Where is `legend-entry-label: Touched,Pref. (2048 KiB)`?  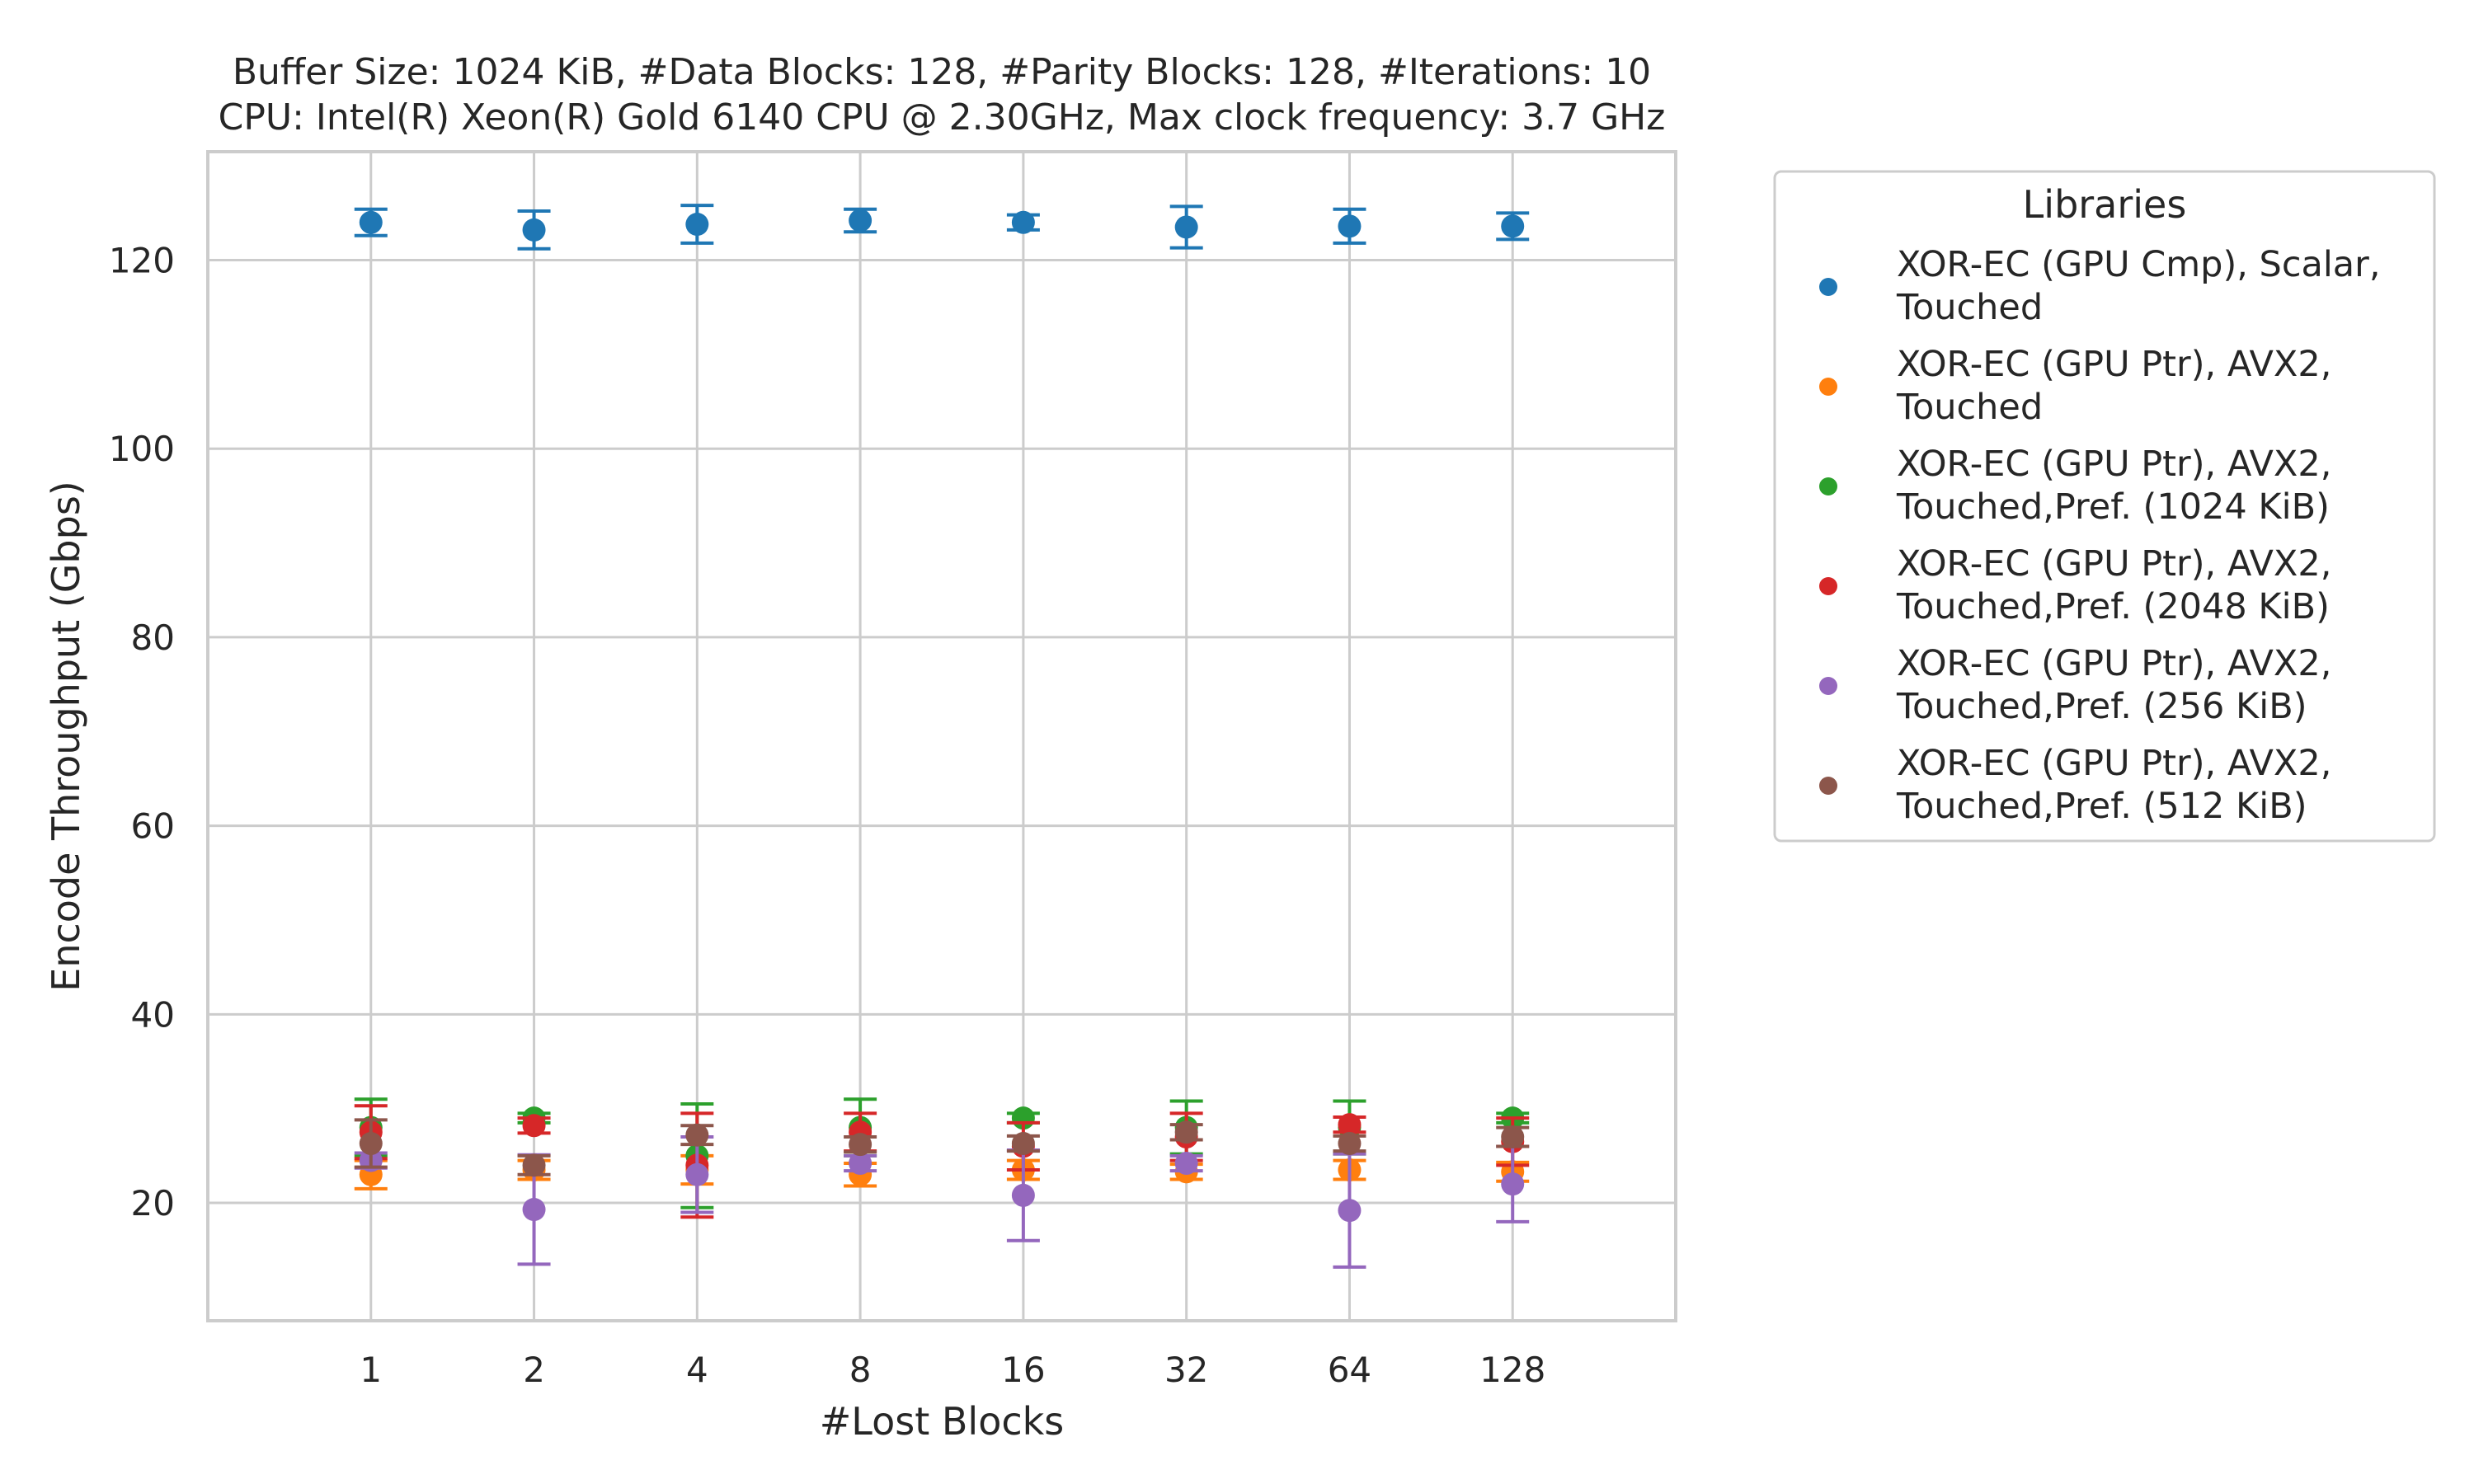
legend-entry-label: Touched,Pref. (2048 KiB) is located at coordinates (2113, 606).